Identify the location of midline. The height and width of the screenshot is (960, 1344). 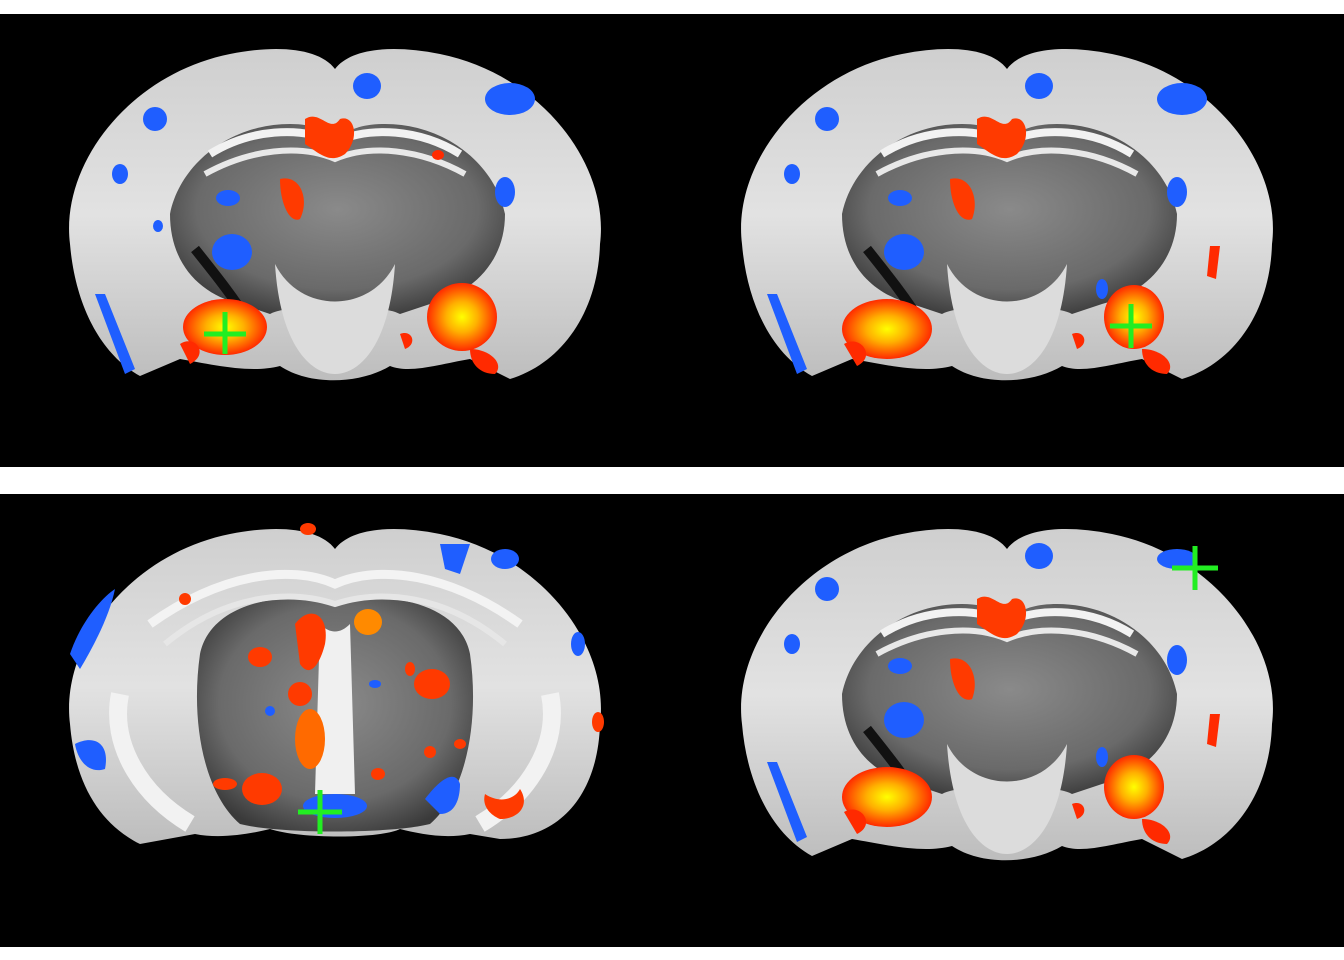
(335, 709).